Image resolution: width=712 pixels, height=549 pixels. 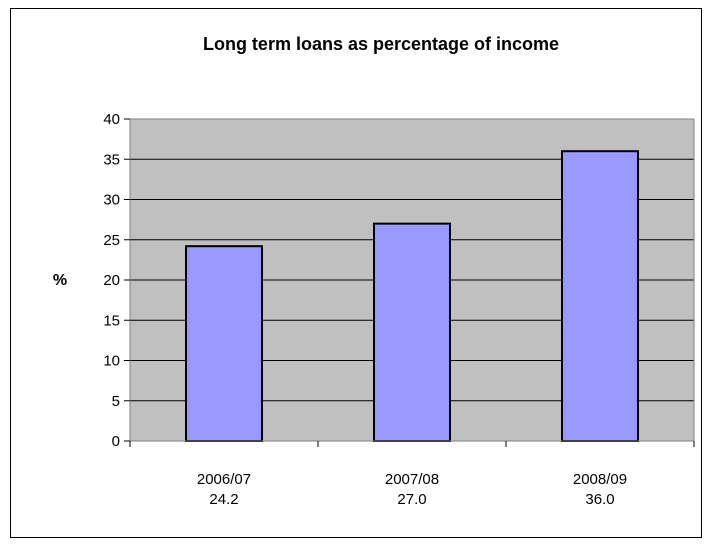 What do you see at coordinates (381, 44) in the screenshot?
I see `chart-title: Long term loans as percentage of income` at bounding box center [381, 44].